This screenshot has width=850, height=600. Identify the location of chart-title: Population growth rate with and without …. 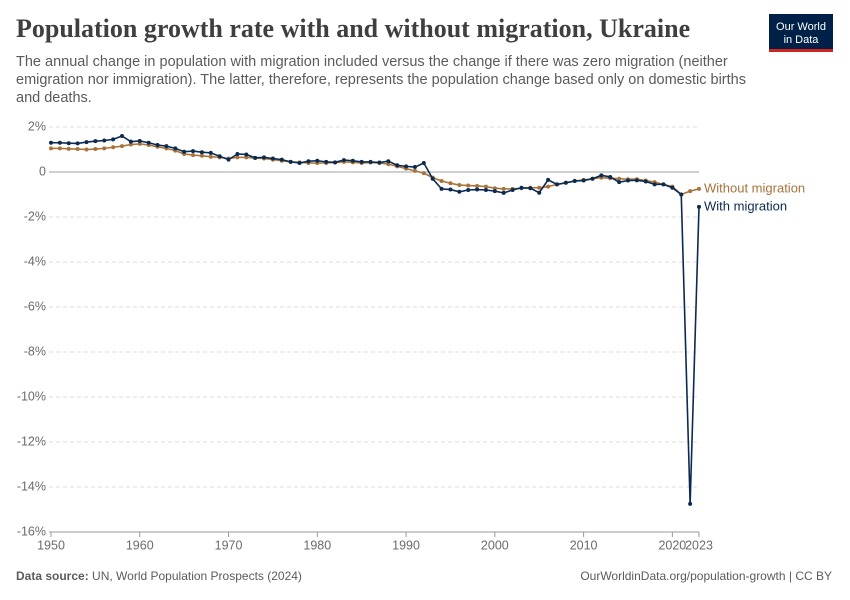
(353, 28).